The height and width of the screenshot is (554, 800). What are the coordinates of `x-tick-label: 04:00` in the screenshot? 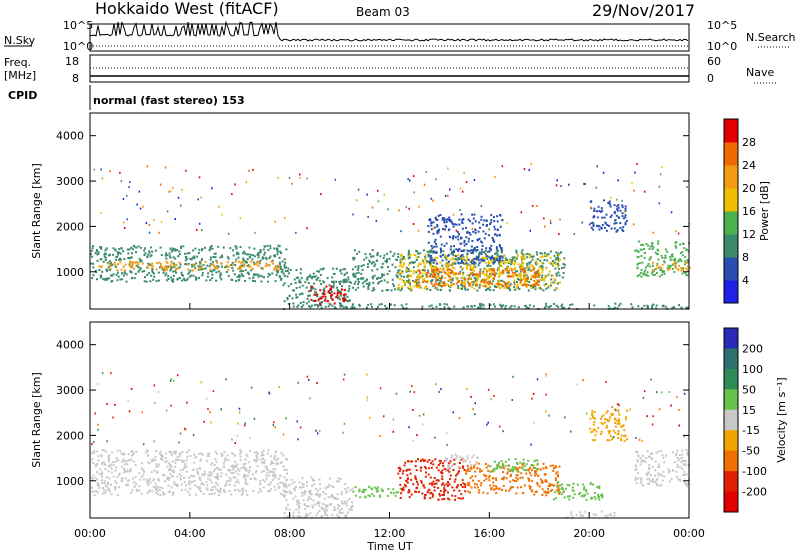 It's located at (190, 533).